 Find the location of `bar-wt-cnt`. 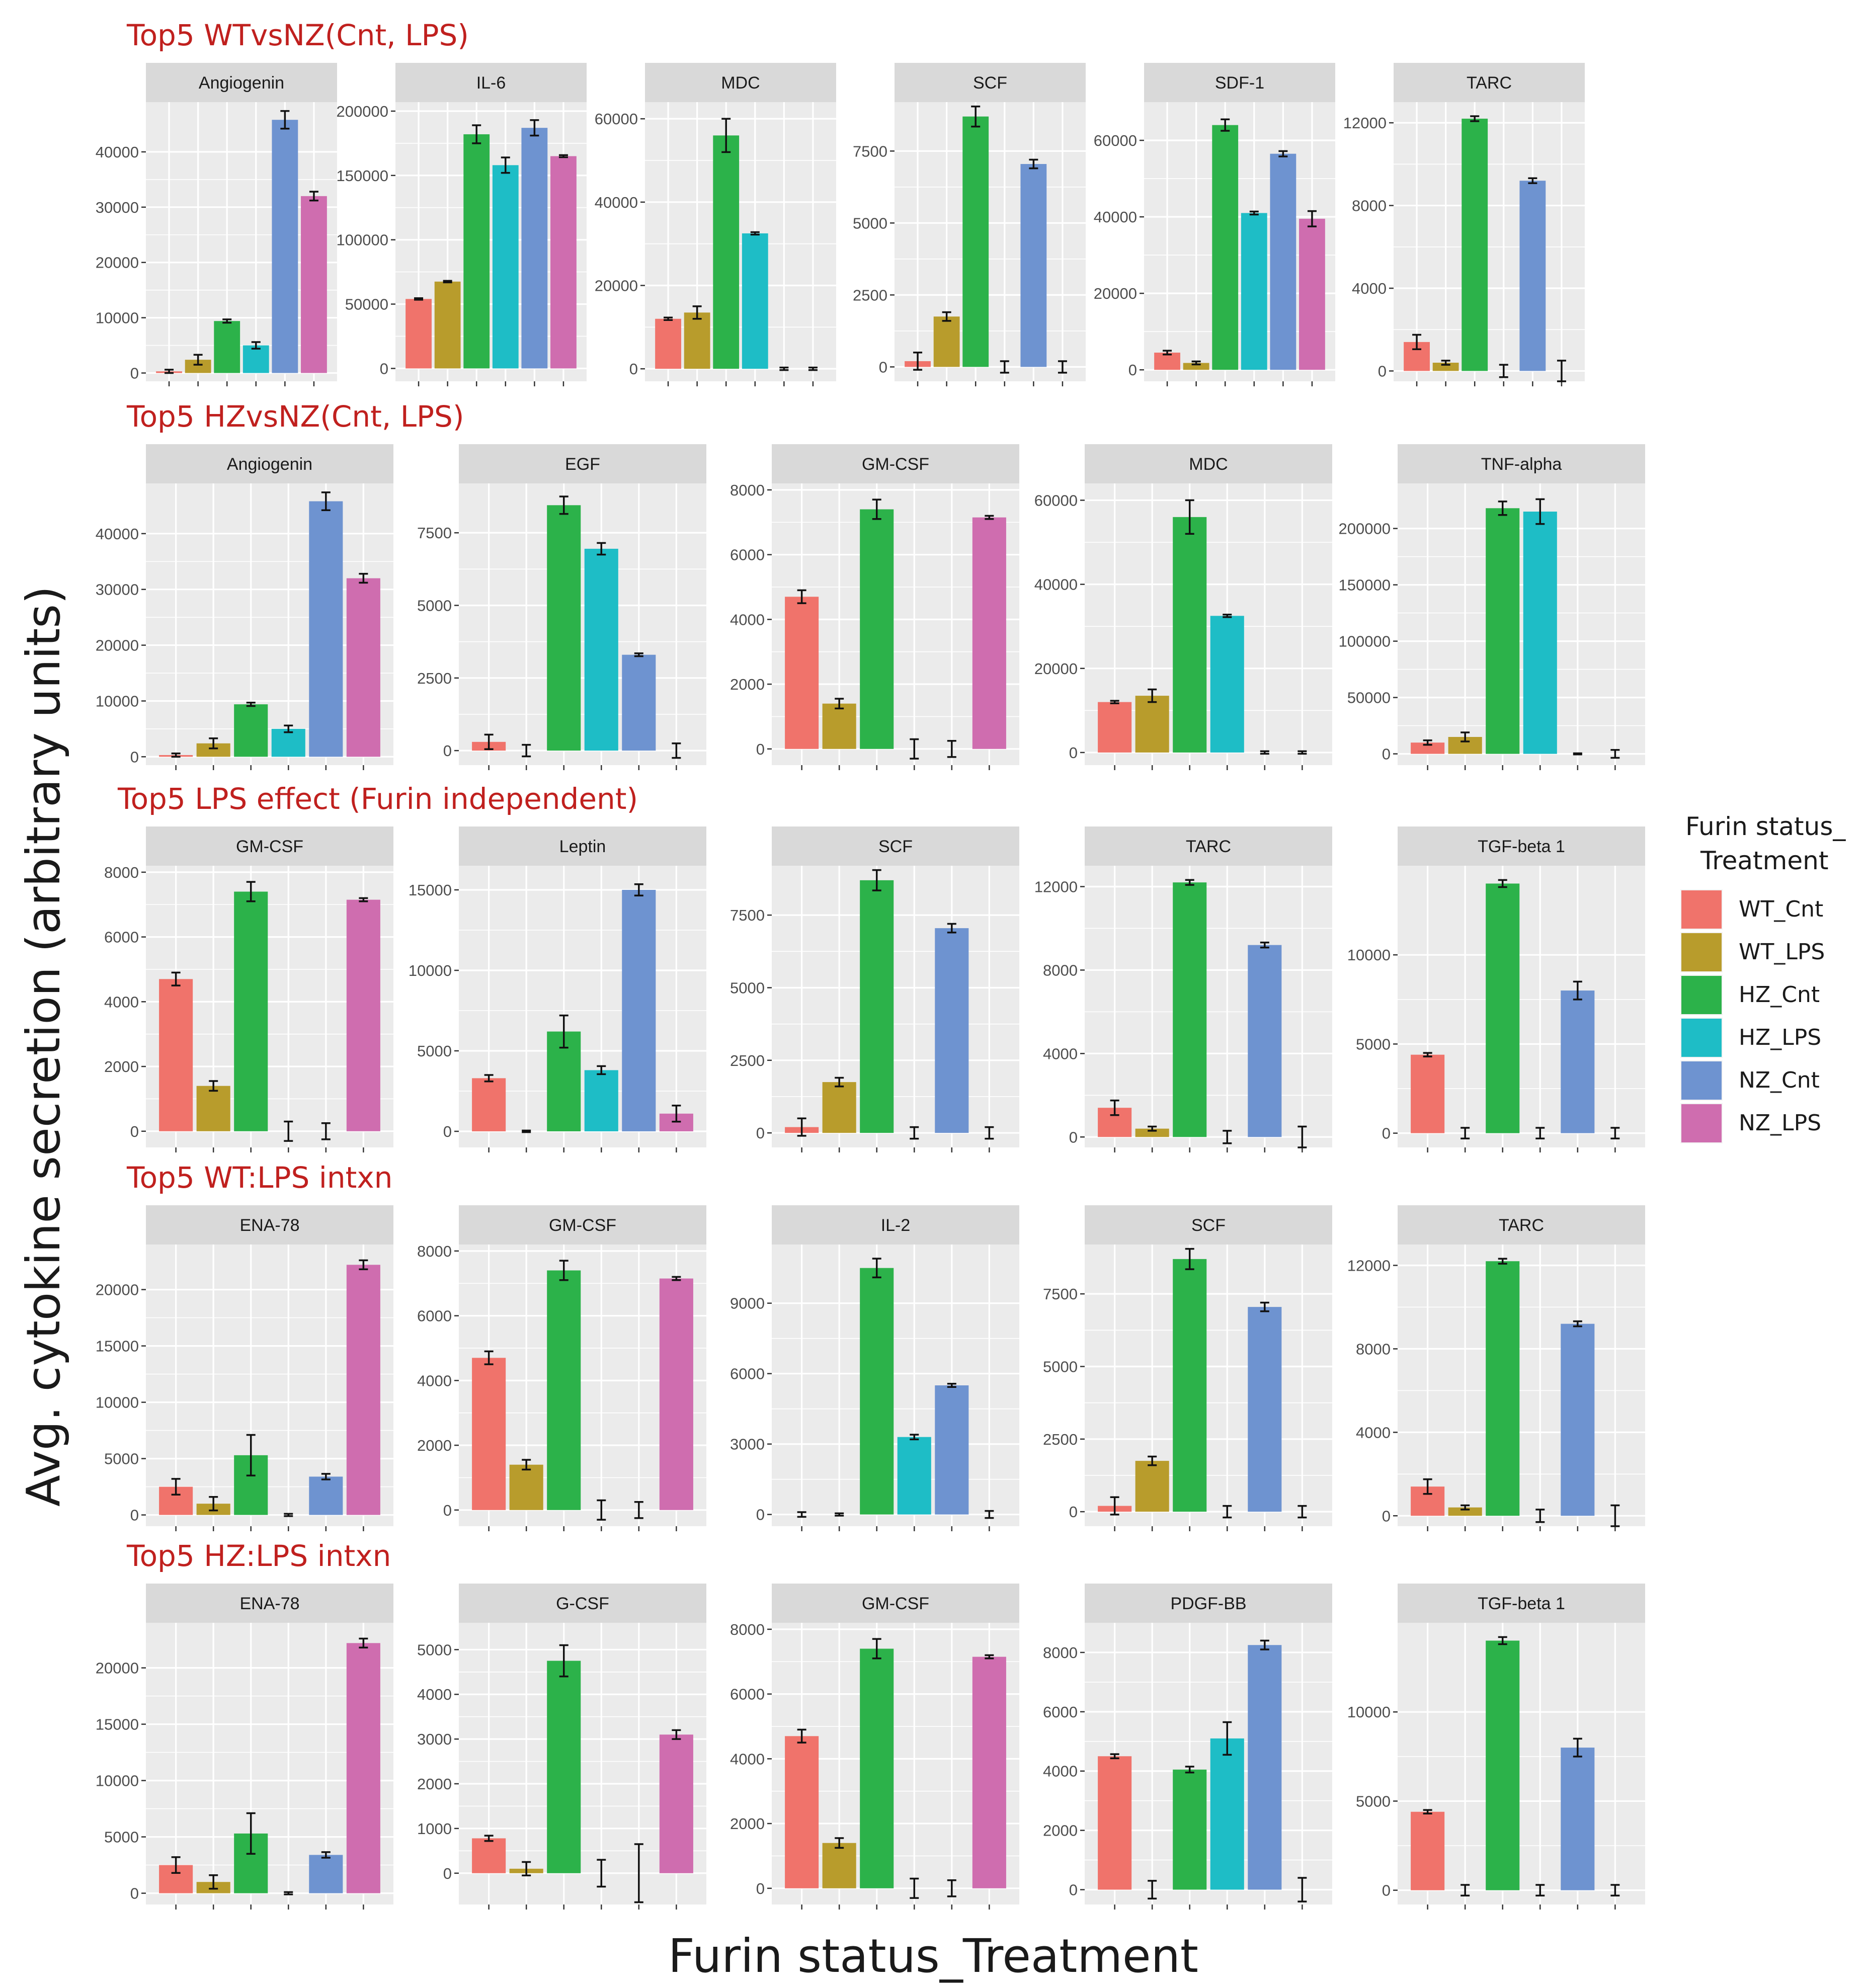

bar-wt-cnt is located at coordinates (489, 1104).